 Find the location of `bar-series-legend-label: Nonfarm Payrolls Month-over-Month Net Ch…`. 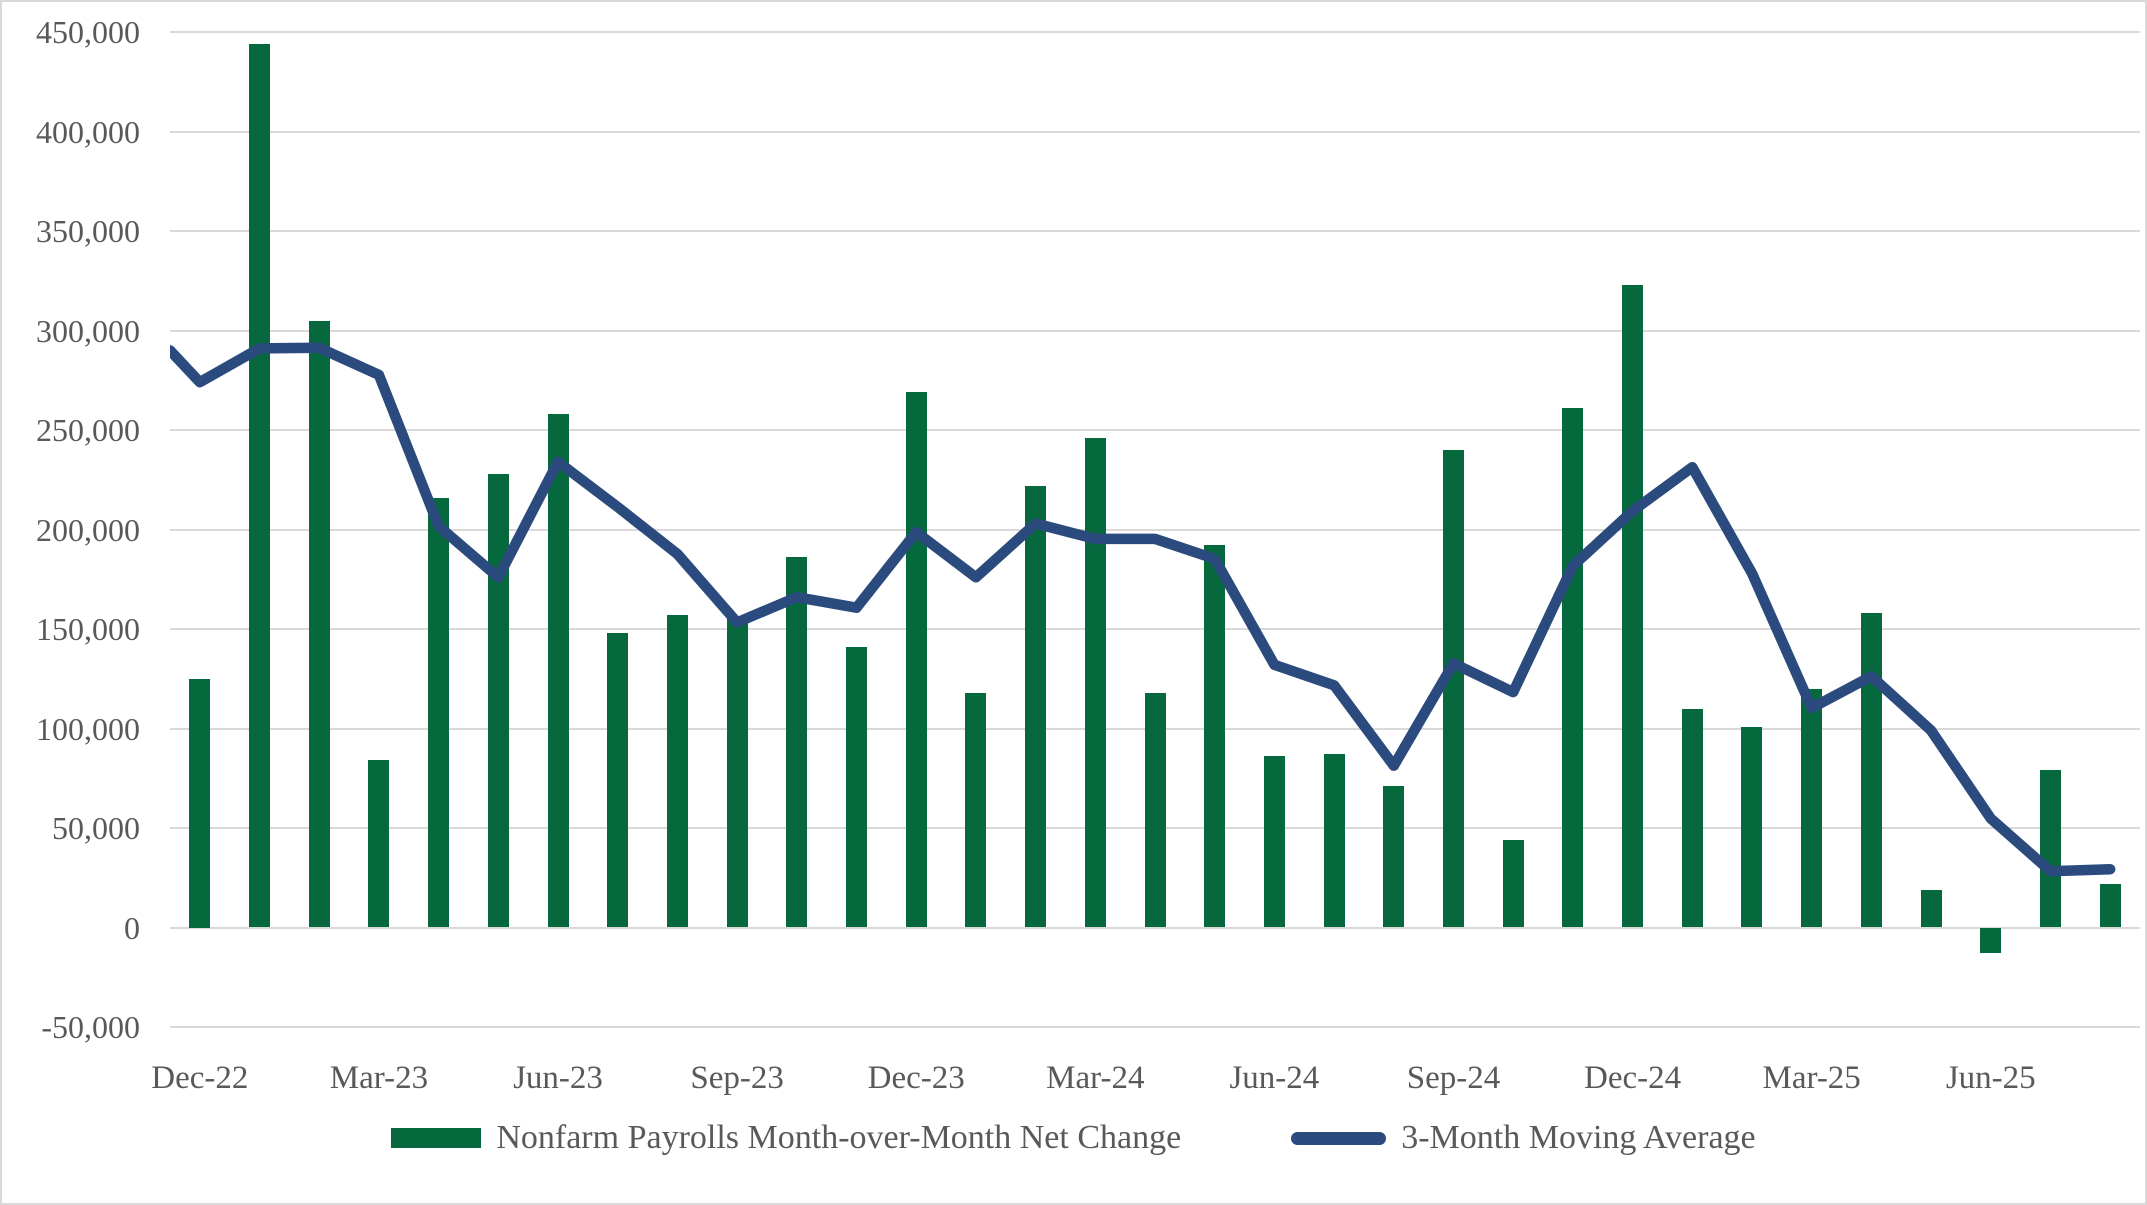

bar-series-legend-label: Nonfarm Payrolls Month-over-Month Net Ch… is located at coordinates (839, 1137).